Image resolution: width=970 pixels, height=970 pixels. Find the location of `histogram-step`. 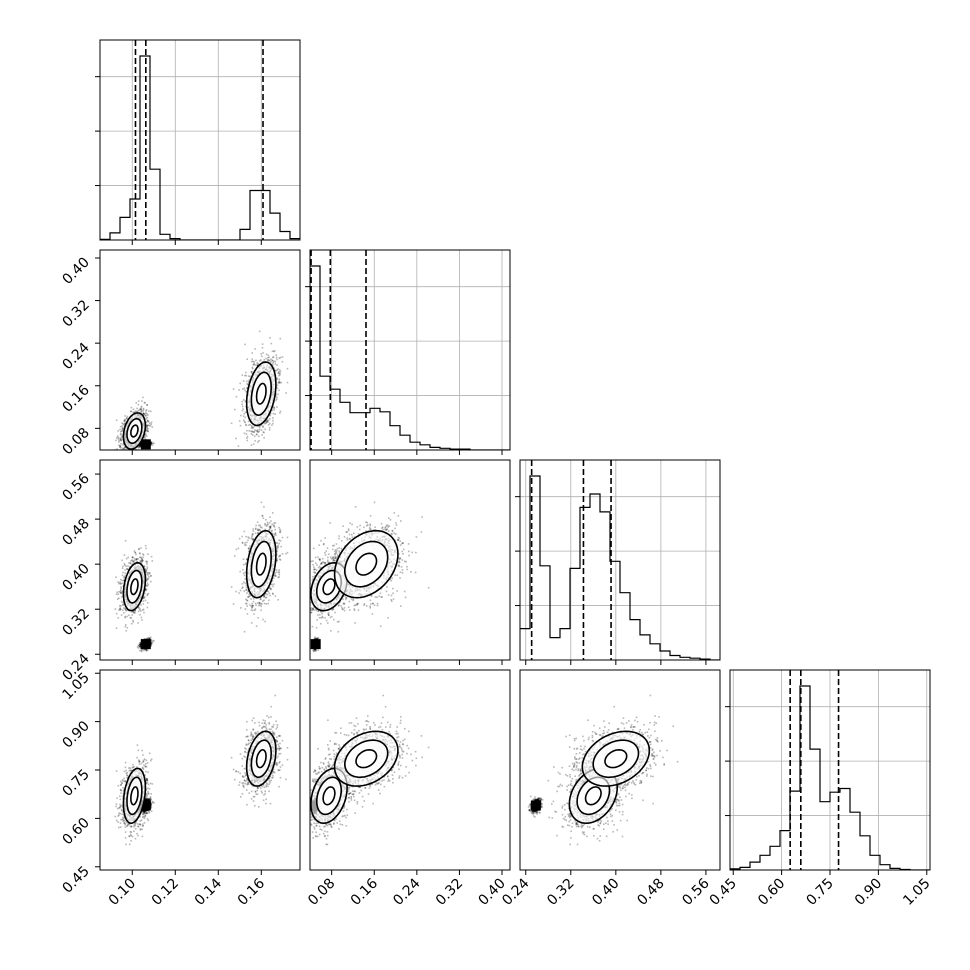

histogram-step is located at coordinates (200, 147).